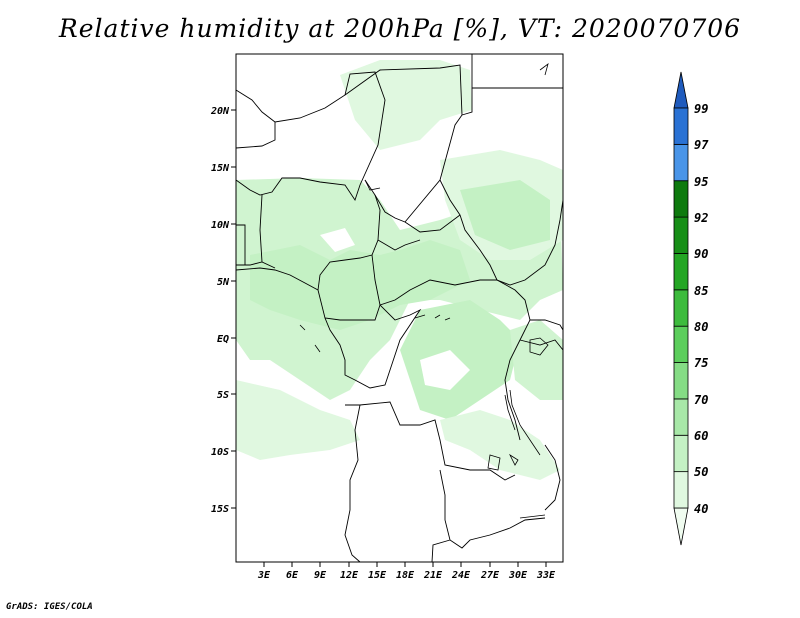 This screenshot has height=618, width=800. What do you see at coordinates (701, 472) in the screenshot?
I see `colorbar-label: 50` at bounding box center [701, 472].